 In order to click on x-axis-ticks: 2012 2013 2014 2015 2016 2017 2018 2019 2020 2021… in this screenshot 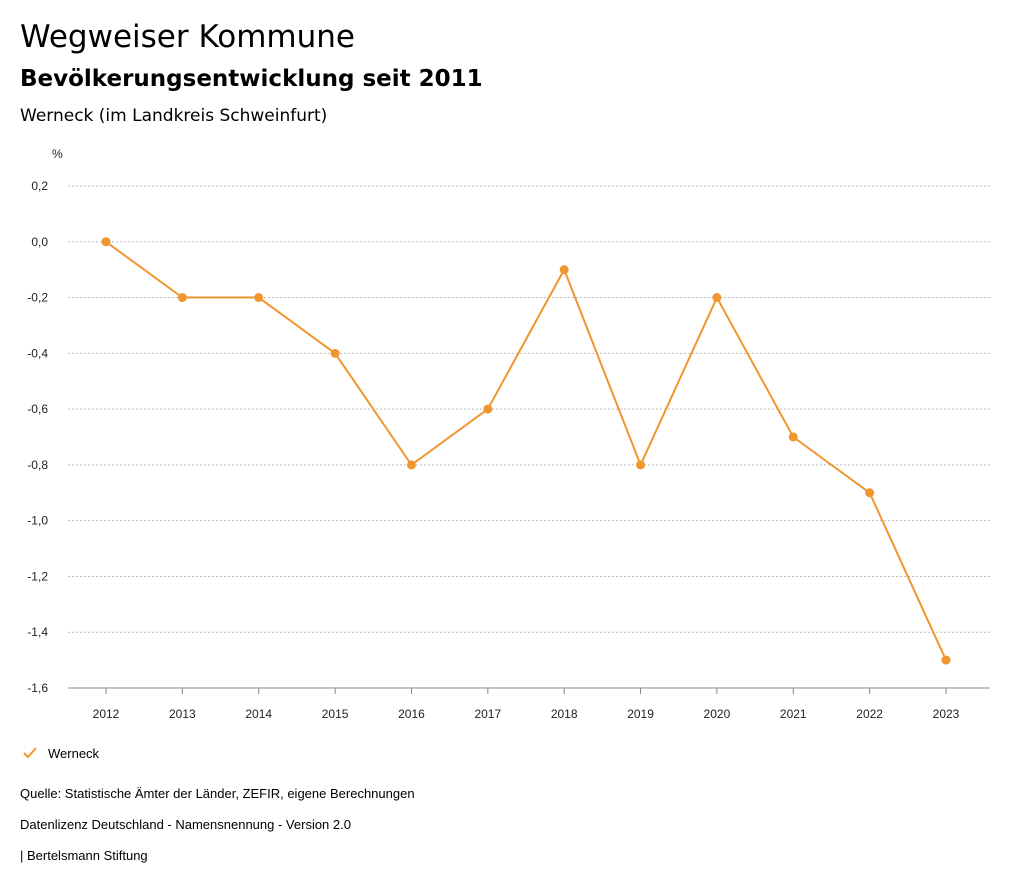, I will do `click(526, 704)`.